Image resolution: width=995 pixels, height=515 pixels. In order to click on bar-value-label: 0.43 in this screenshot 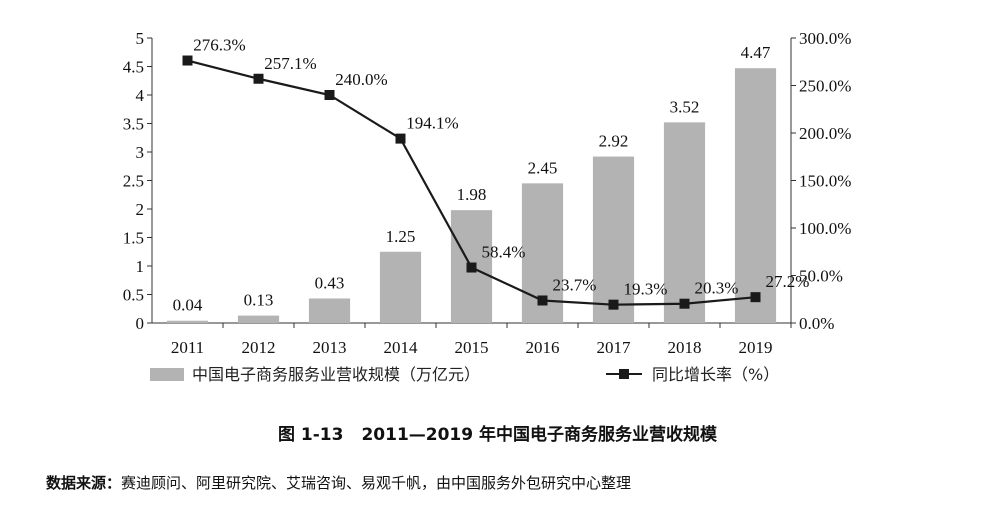, I will do `click(330, 282)`.